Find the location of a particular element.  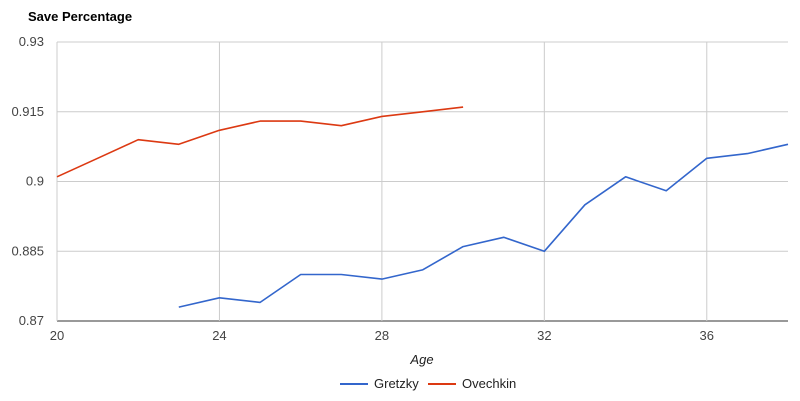

y-tick-label: 0.87 is located at coordinates (31, 320).